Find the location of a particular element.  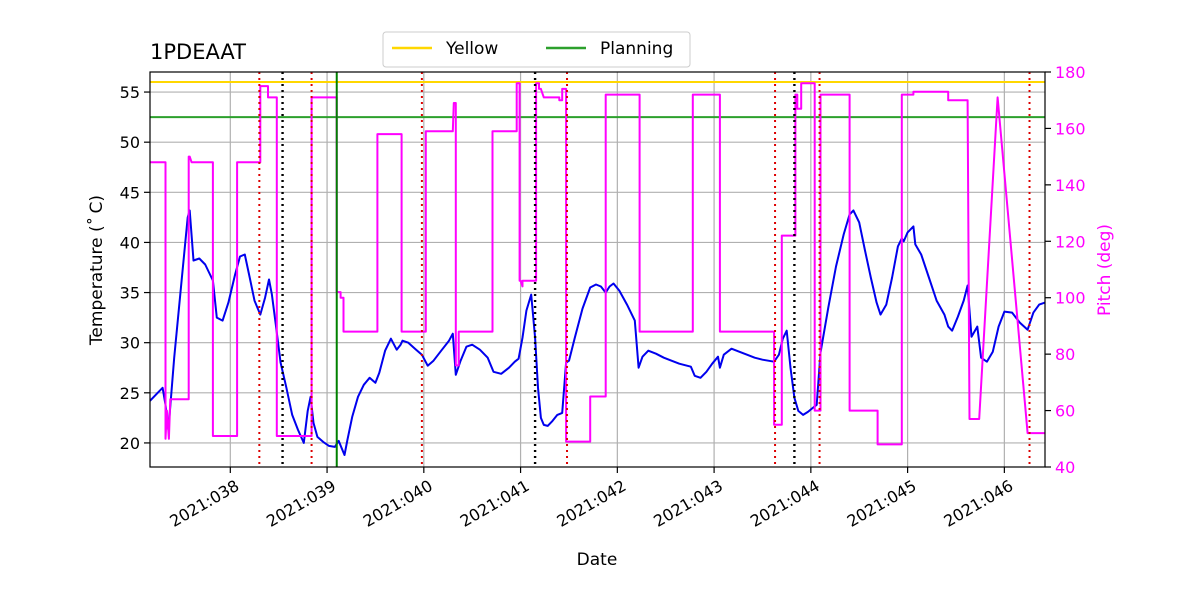

legend: Yellow Planning is located at coordinates (536, 49).